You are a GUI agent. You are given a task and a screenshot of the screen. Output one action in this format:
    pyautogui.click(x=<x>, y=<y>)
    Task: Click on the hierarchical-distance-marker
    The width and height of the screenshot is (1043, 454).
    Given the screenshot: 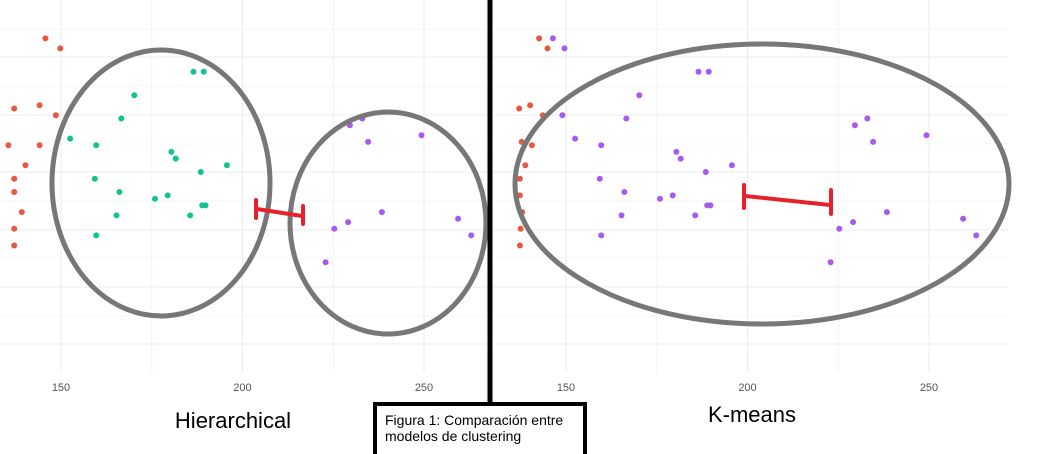 What is the action you would take?
    pyautogui.click(x=279, y=212)
    